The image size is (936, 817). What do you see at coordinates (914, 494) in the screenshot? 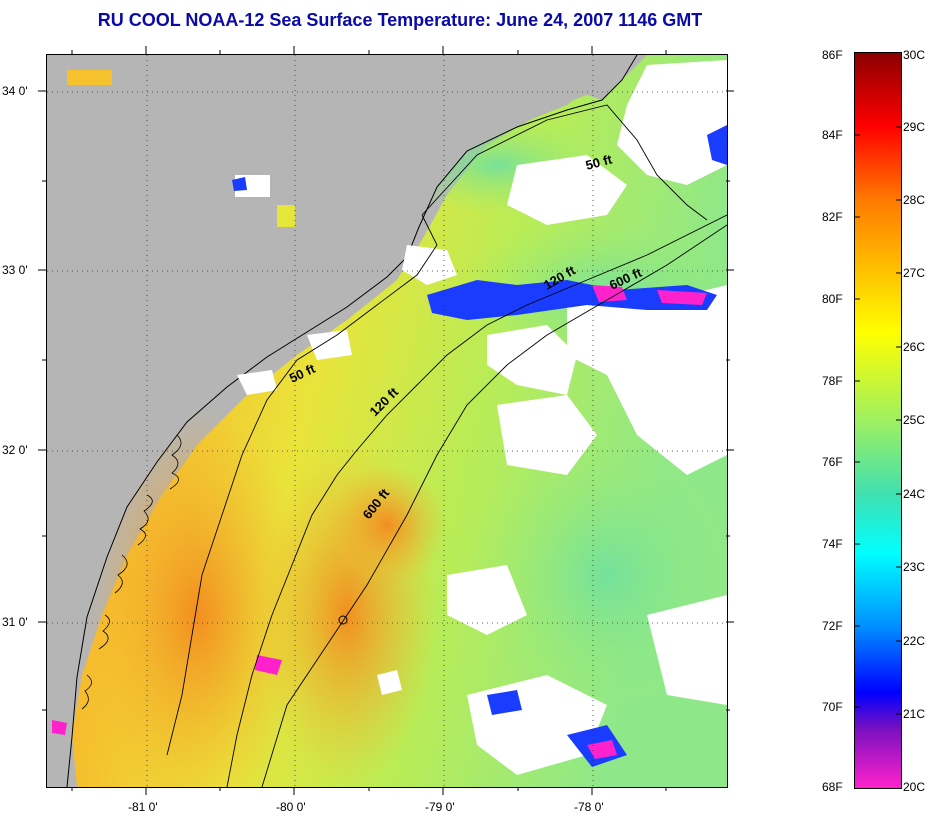
I see `cb-c-24: 24C` at bounding box center [914, 494].